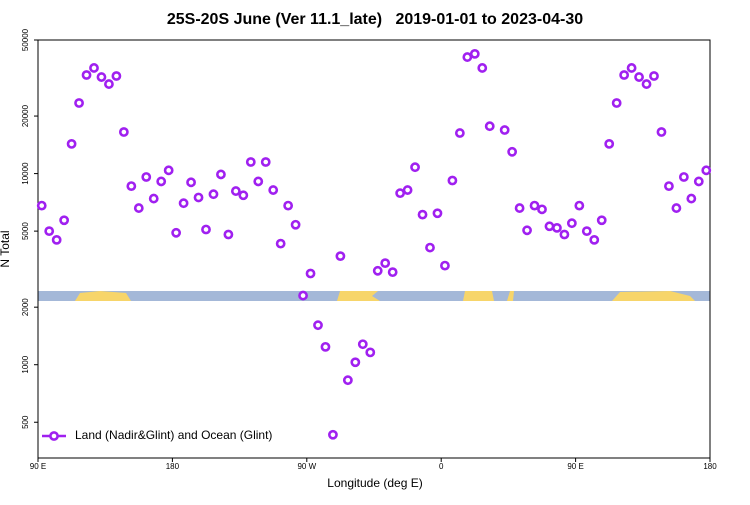  I want to click on x-tick-label: 0, so click(441, 466).